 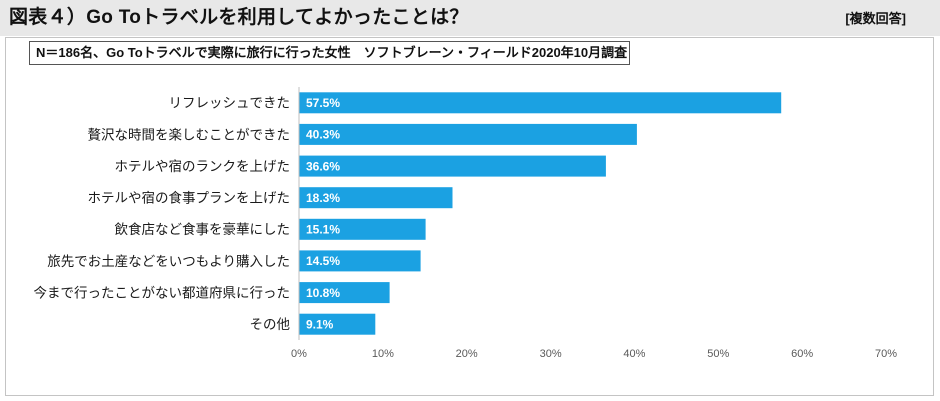 I want to click on category-label-2: 贅沢な時間を楽しむことができた, so click(x=189, y=134).